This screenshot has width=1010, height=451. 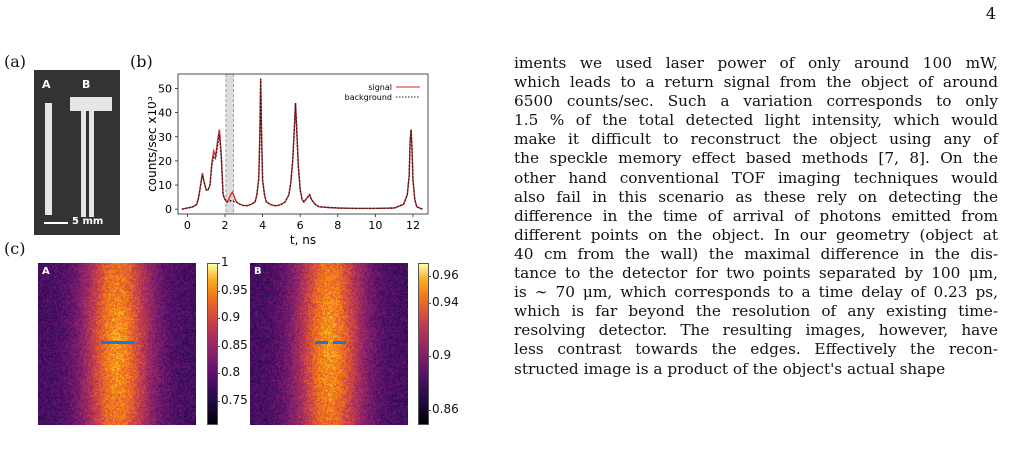 I want to click on heatmap-a-image, so click(x=117, y=344).